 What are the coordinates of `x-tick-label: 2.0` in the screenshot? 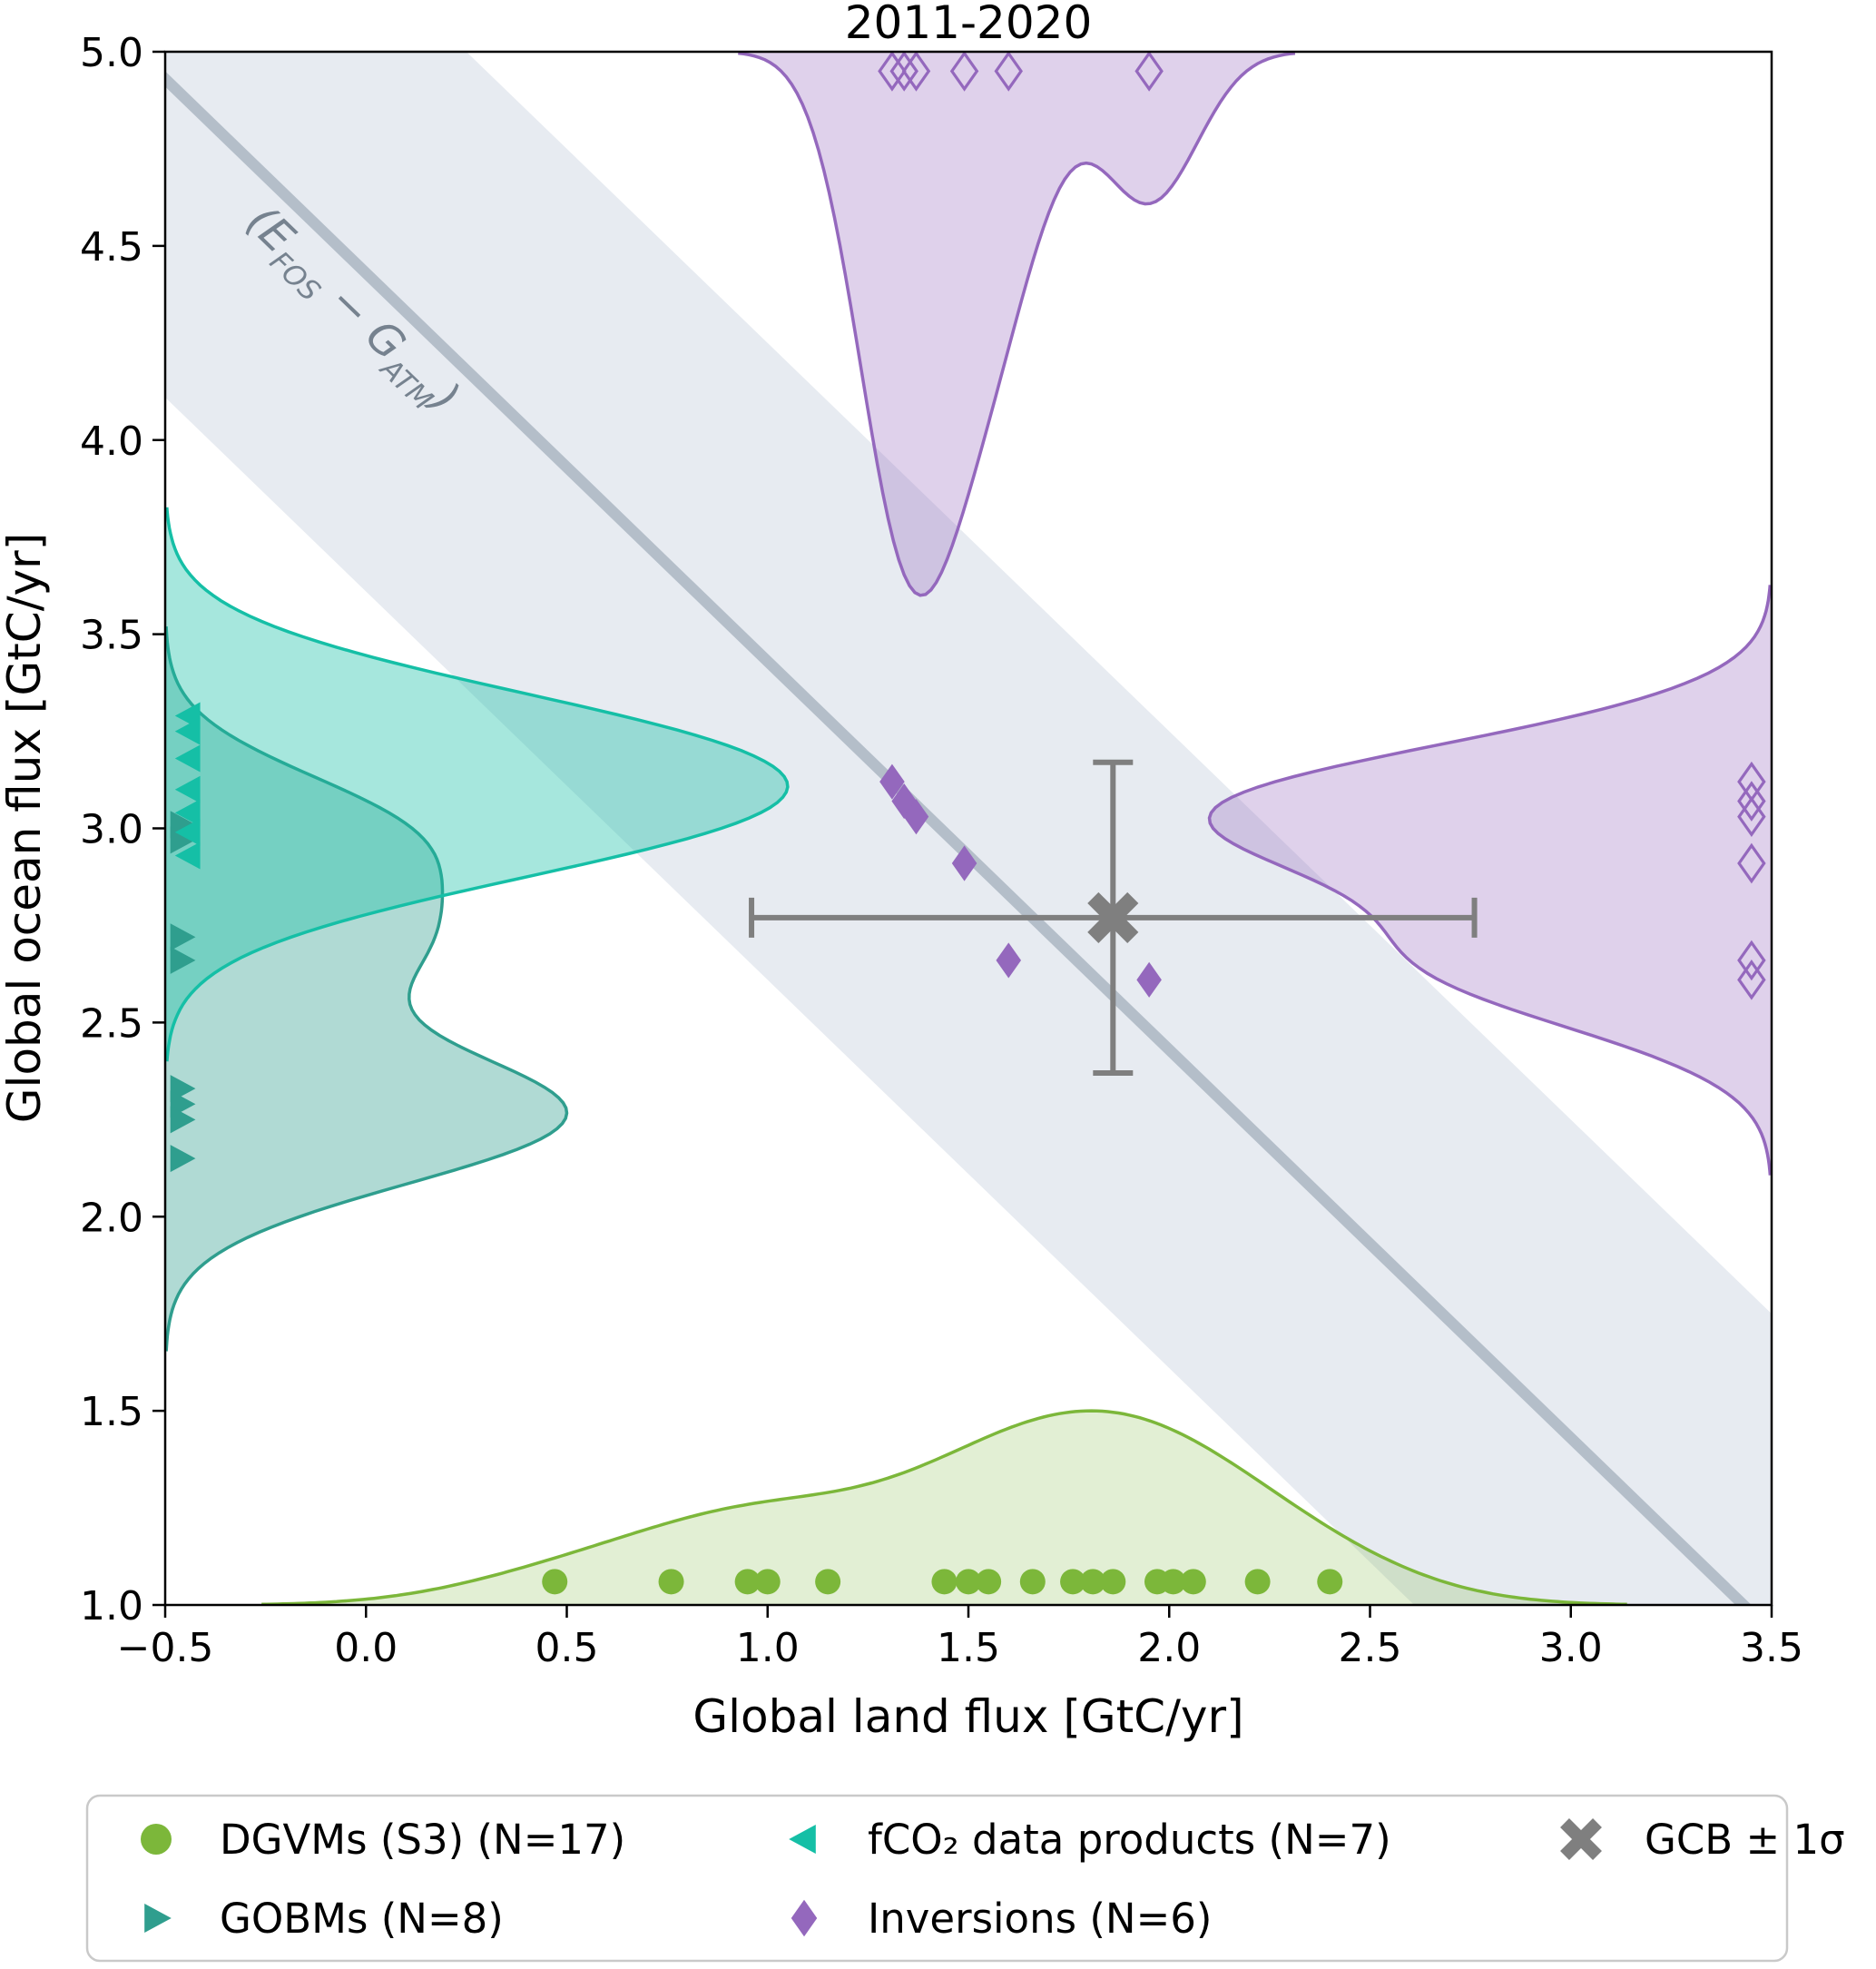 It's located at (1169, 1648).